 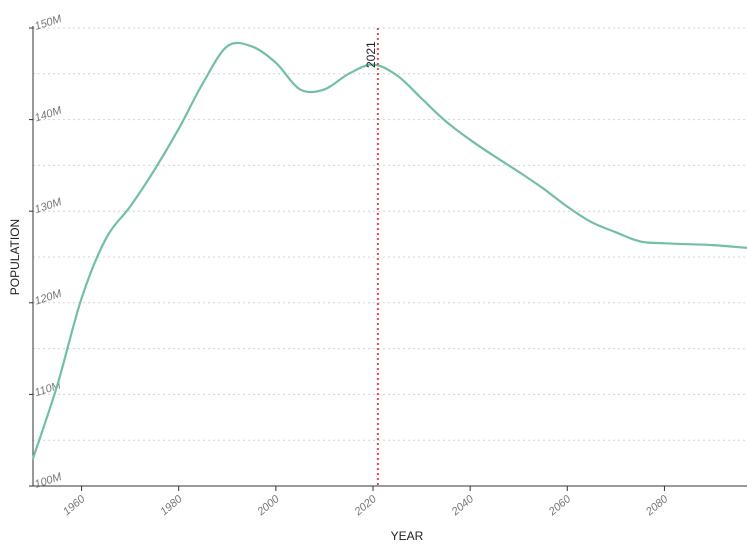 I want to click on x-tick-label: 2040, so click(x=463, y=506).